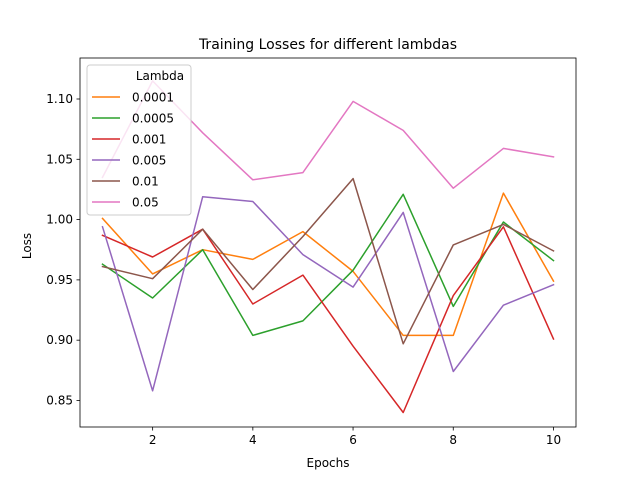  I want to click on y-axis: 0.85 0.90 0.95 1.00 1.05 1.10, so click(63, 249).